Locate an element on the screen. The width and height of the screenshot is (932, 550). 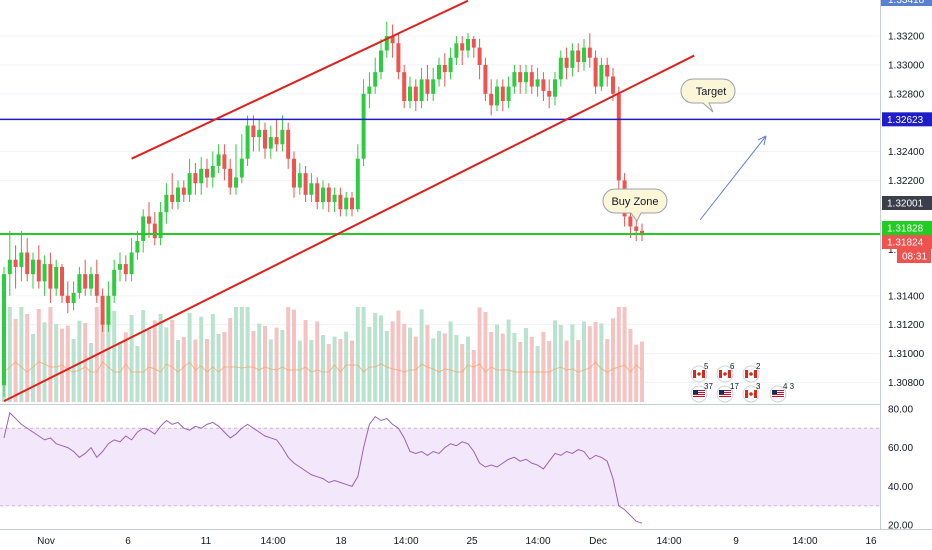
event-marker: 2 is located at coordinates (751, 372).